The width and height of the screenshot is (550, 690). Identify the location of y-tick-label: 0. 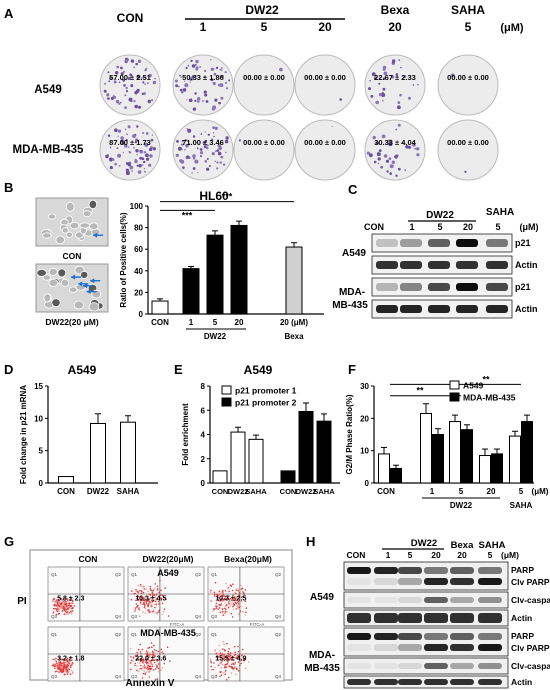
(203, 483).